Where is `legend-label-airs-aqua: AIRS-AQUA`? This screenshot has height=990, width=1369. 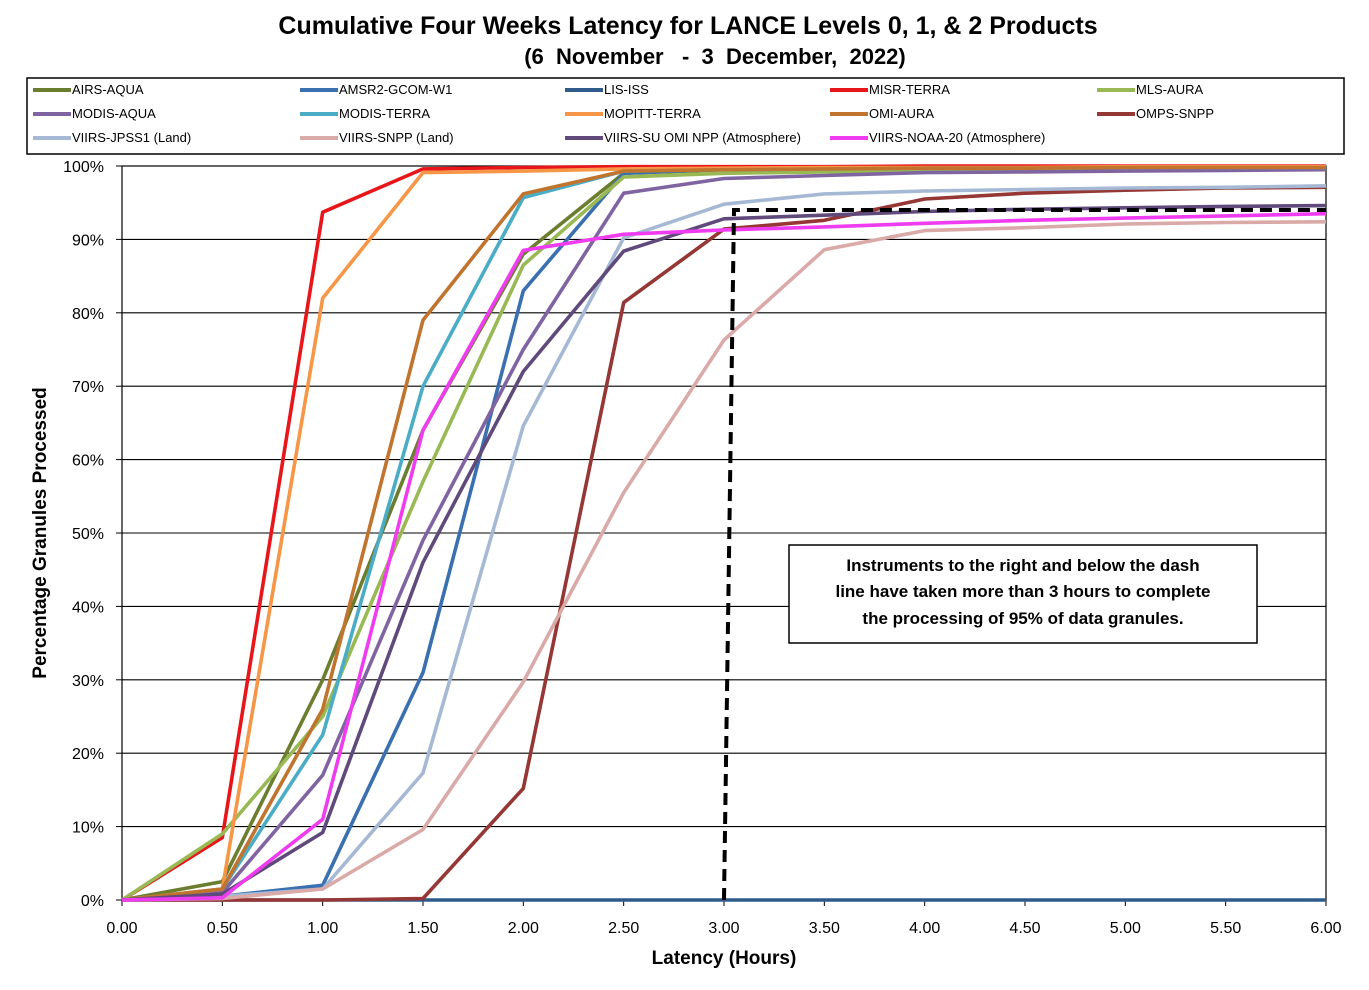 legend-label-airs-aqua: AIRS-AQUA is located at coordinates (108, 89).